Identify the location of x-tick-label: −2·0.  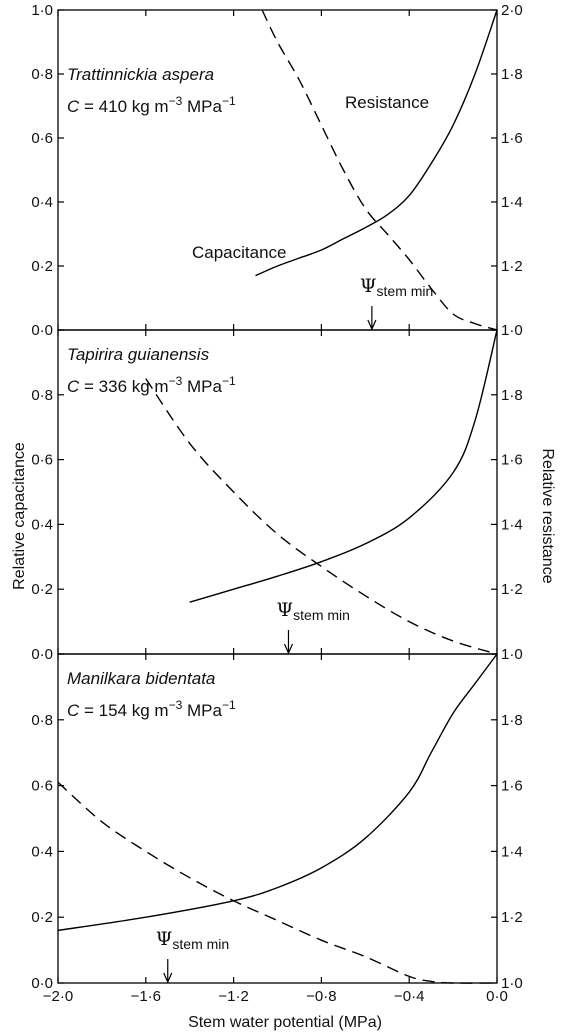
(58, 996).